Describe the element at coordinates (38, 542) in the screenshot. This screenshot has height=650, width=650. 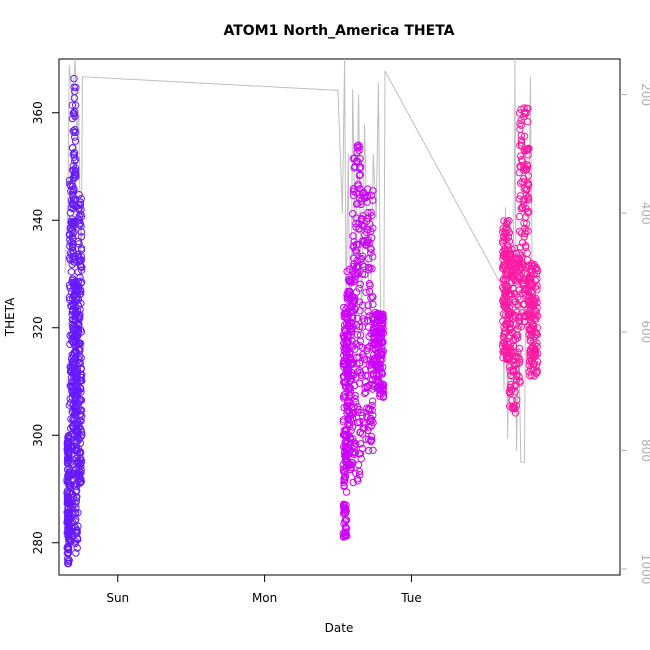
I see `y-tick-label: 280` at that location.